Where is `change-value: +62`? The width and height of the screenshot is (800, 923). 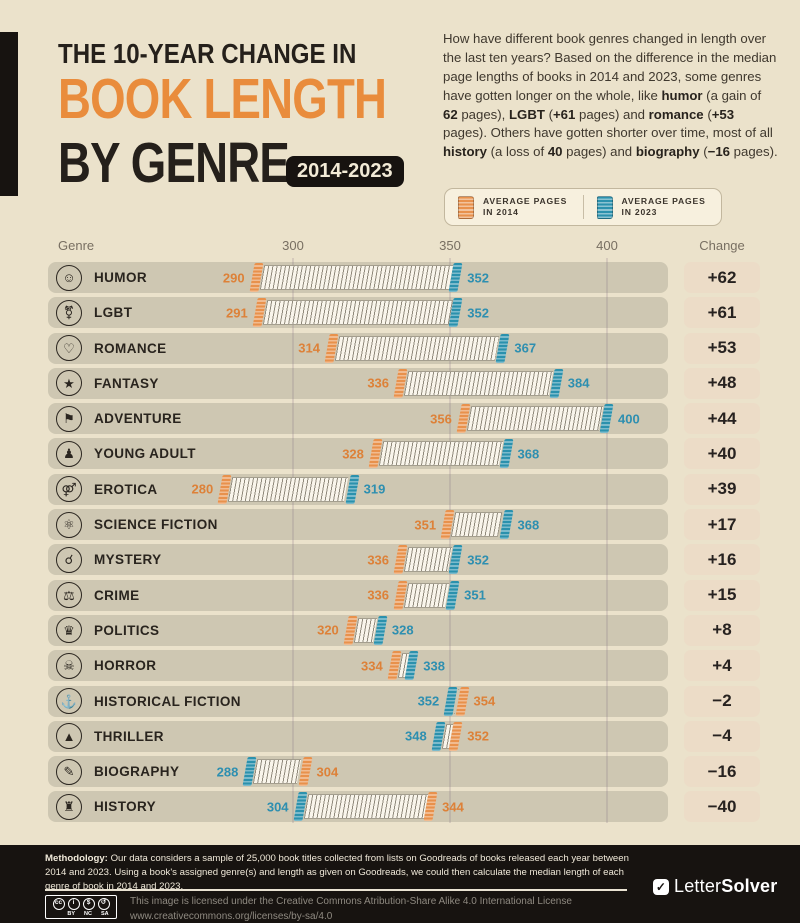
change-value: +62 is located at coordinates (722, 277).